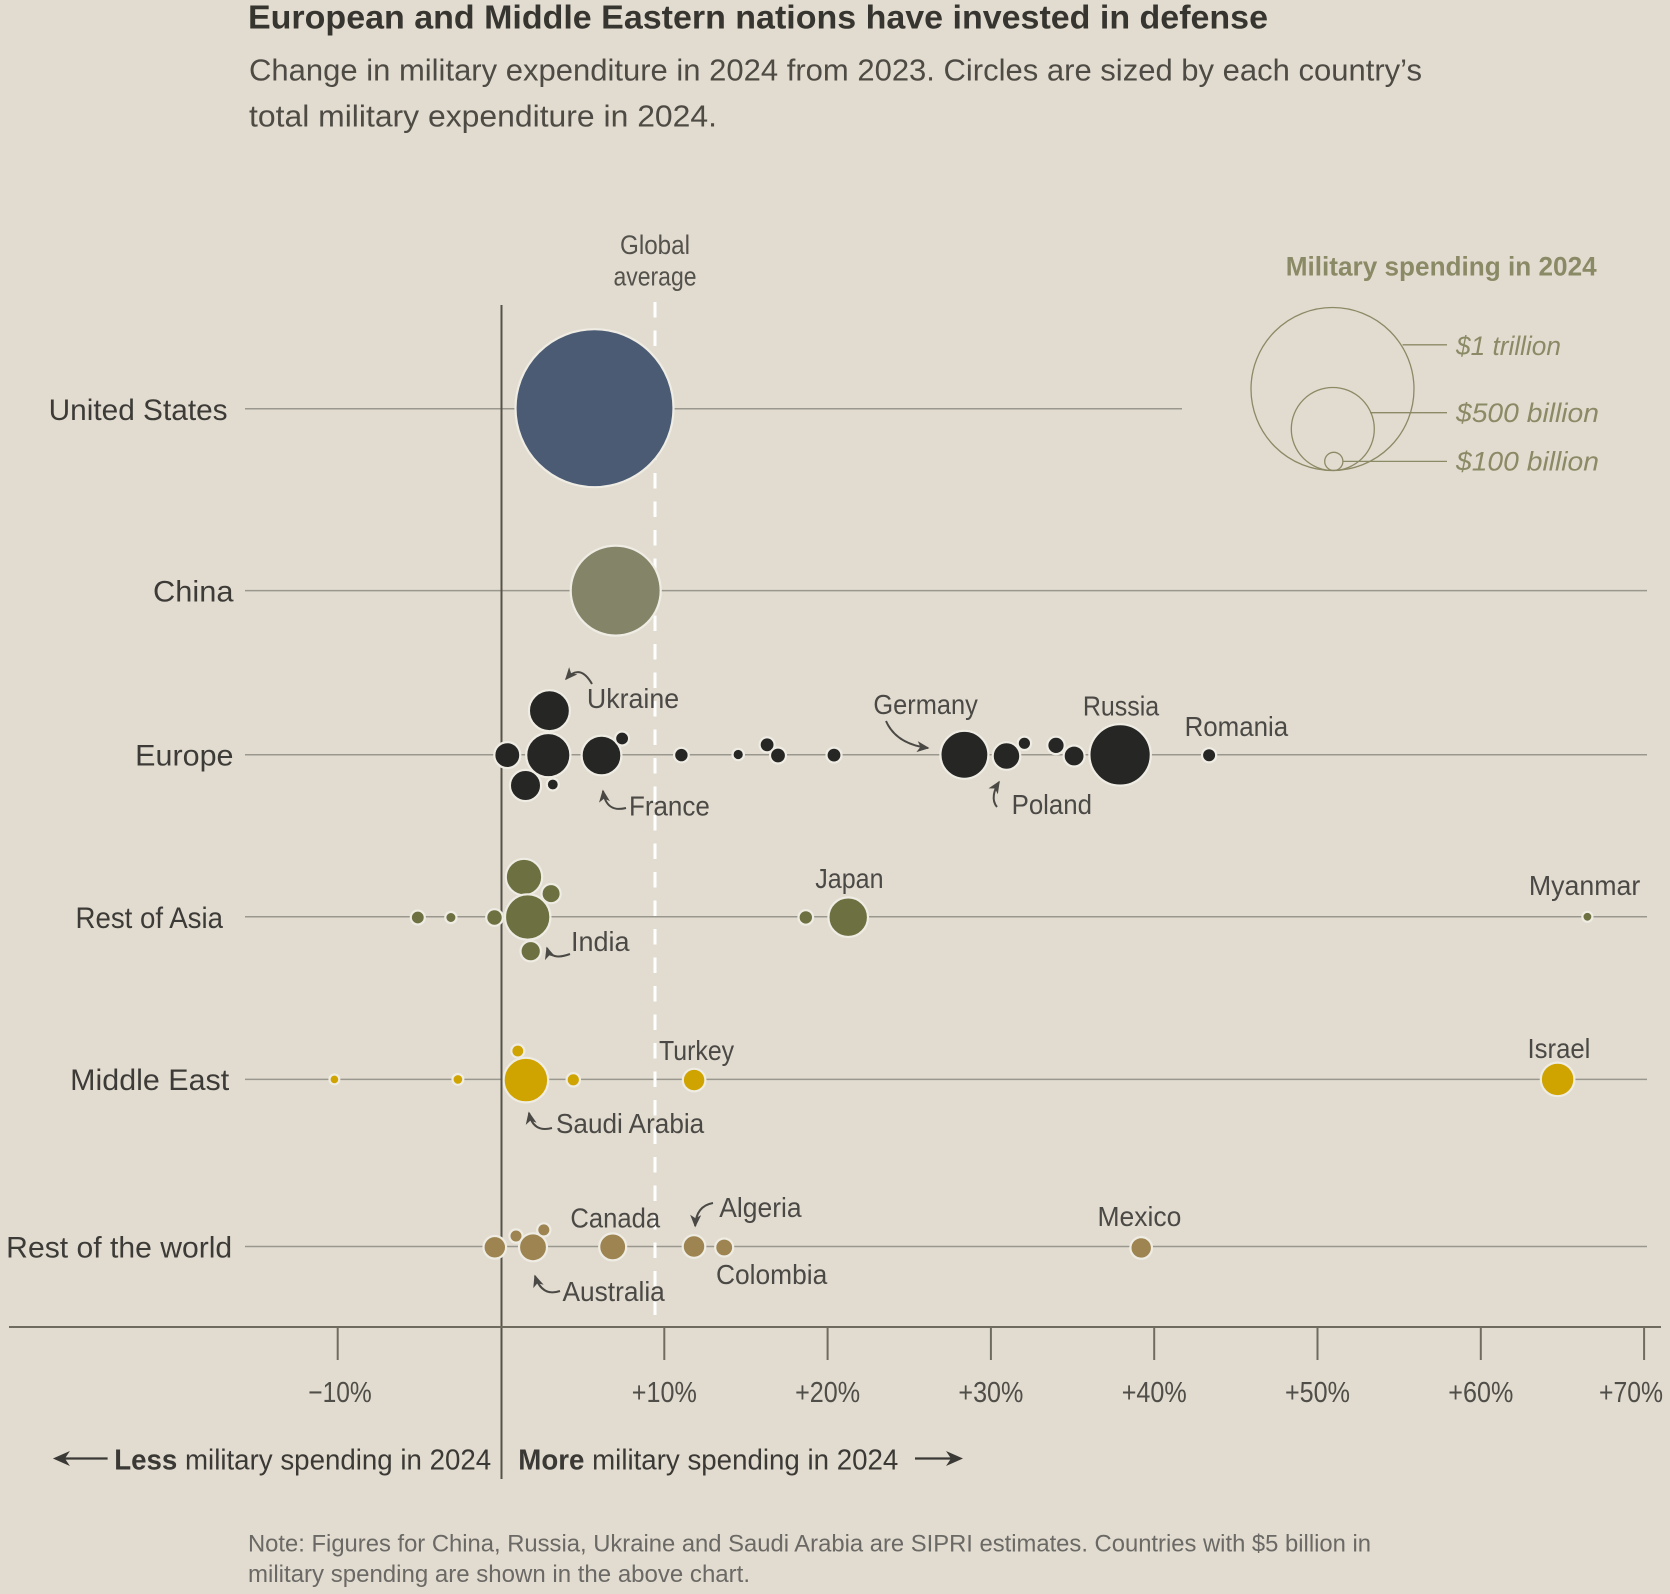 This screenshot has width=1670, height=1594. Describe the element at coordinates (827, 1393) in the screenshot. I see `svg-text: +20%` at that location.